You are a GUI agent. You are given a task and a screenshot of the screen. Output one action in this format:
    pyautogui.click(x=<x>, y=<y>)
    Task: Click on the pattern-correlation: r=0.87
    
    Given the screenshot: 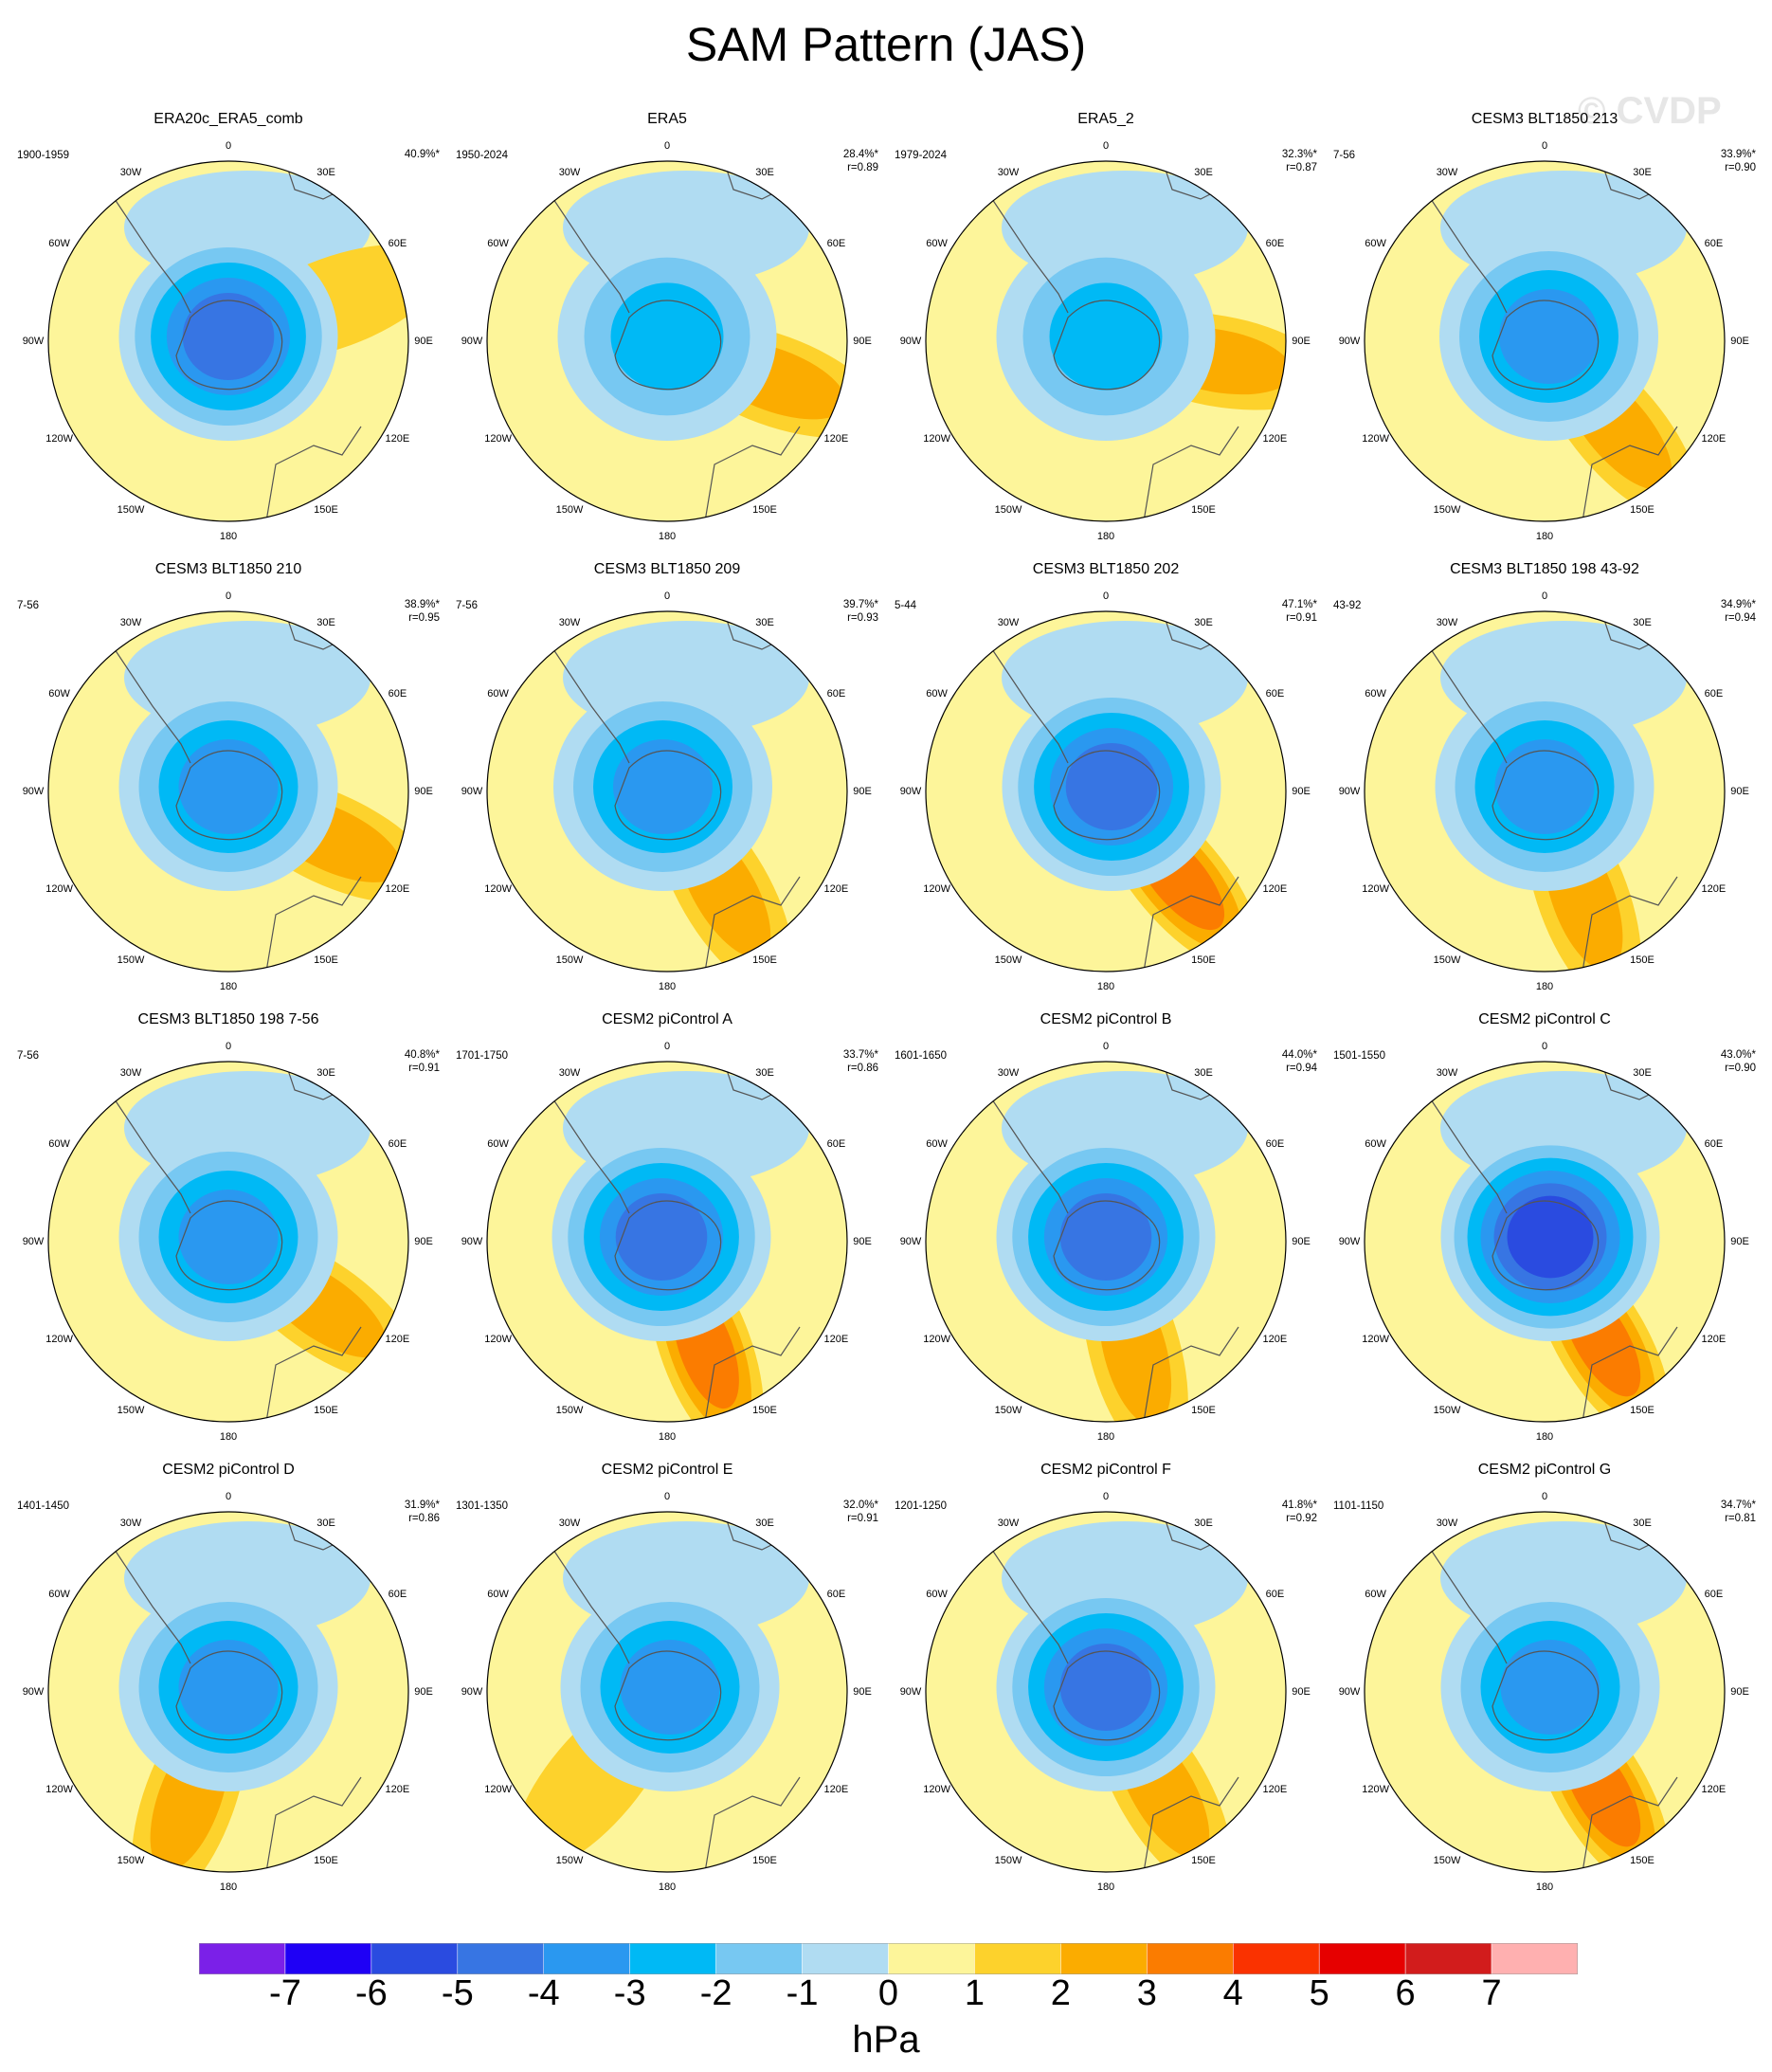 What is the action you would take?
    pyautogui.click(x=1301, y=167)
    